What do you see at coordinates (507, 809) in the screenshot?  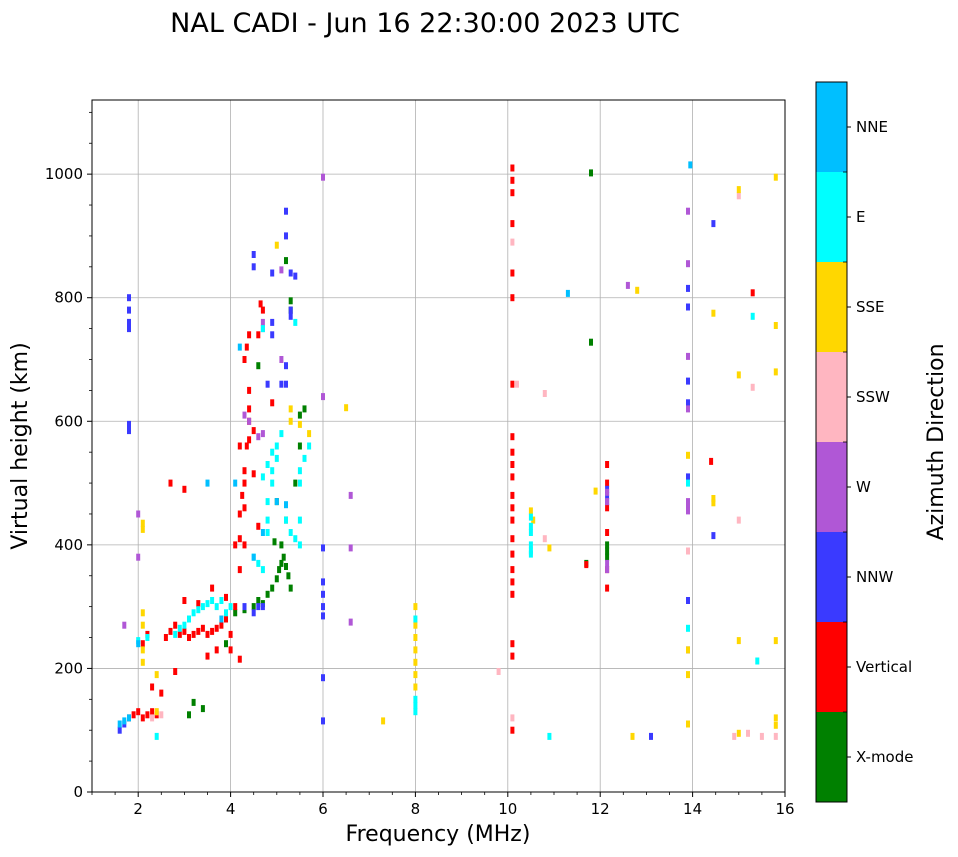 I see `x-tick-label: 10` at bounding box center [507, 809].